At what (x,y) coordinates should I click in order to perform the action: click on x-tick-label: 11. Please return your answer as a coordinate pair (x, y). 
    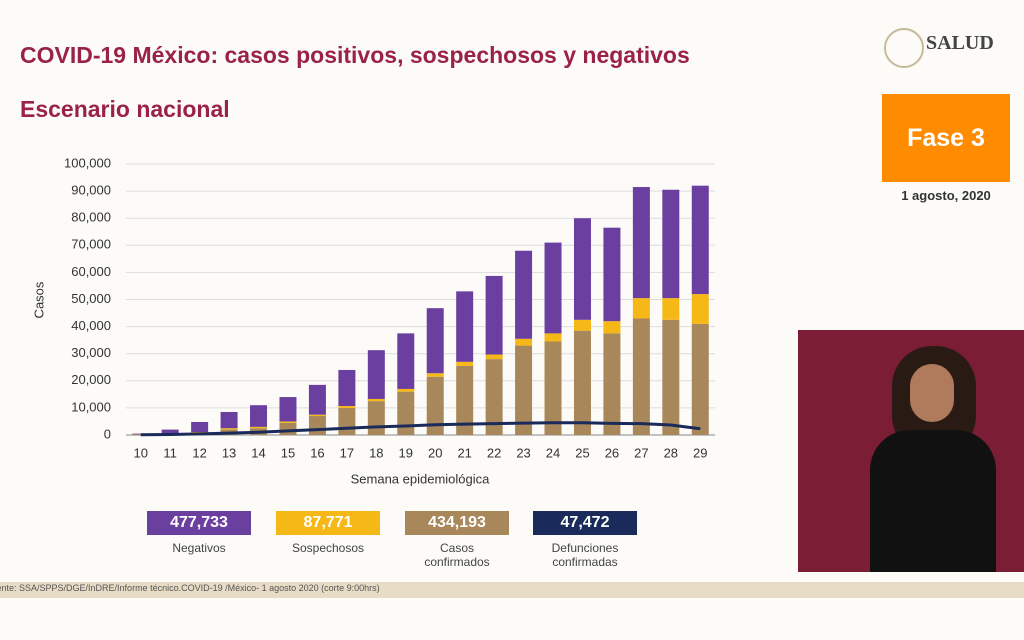
    Looking at the image, I should click on (170, 452).